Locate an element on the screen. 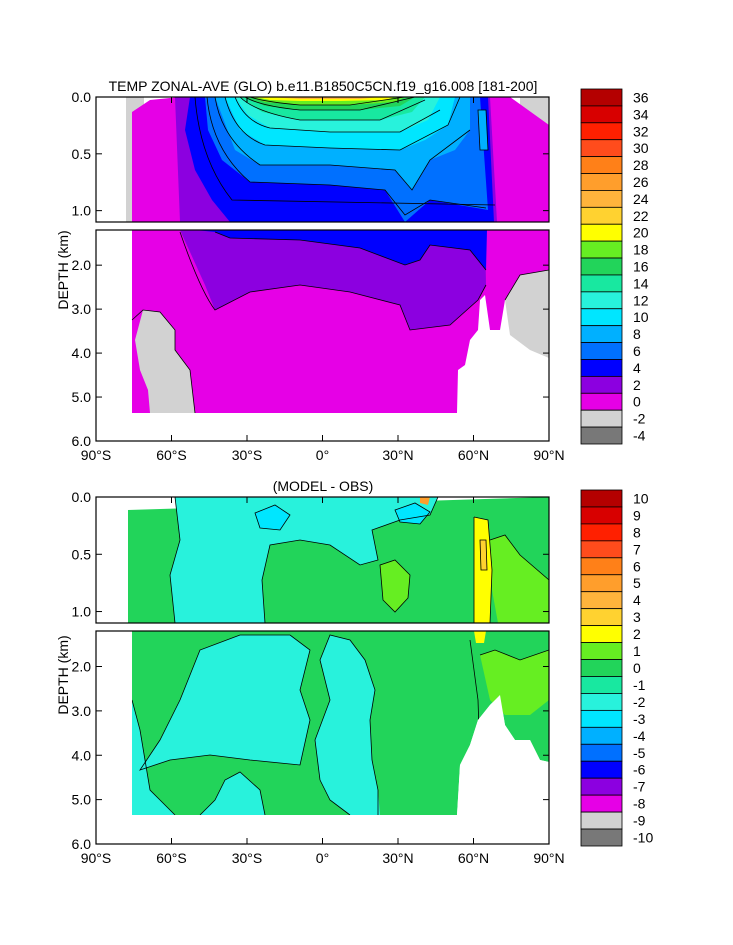 This screenshot has width=733, height=945. colorbar-label: 5 is located at coordinates (637, 583).